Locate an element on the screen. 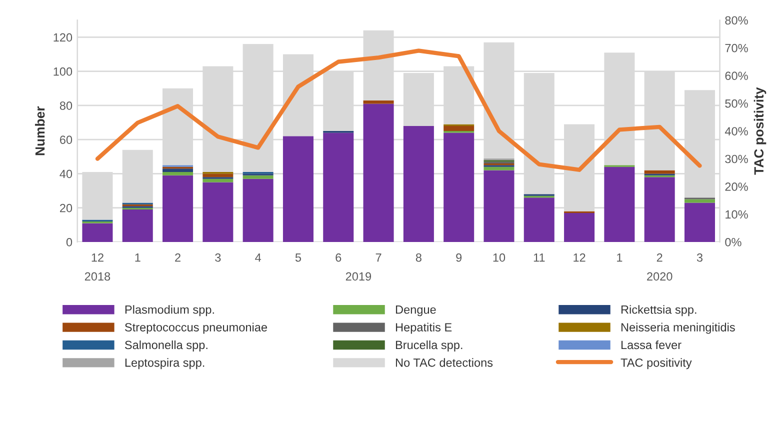 This screenshot has height=429, width=774. text: 2018 is located at coordinates (97, 276).